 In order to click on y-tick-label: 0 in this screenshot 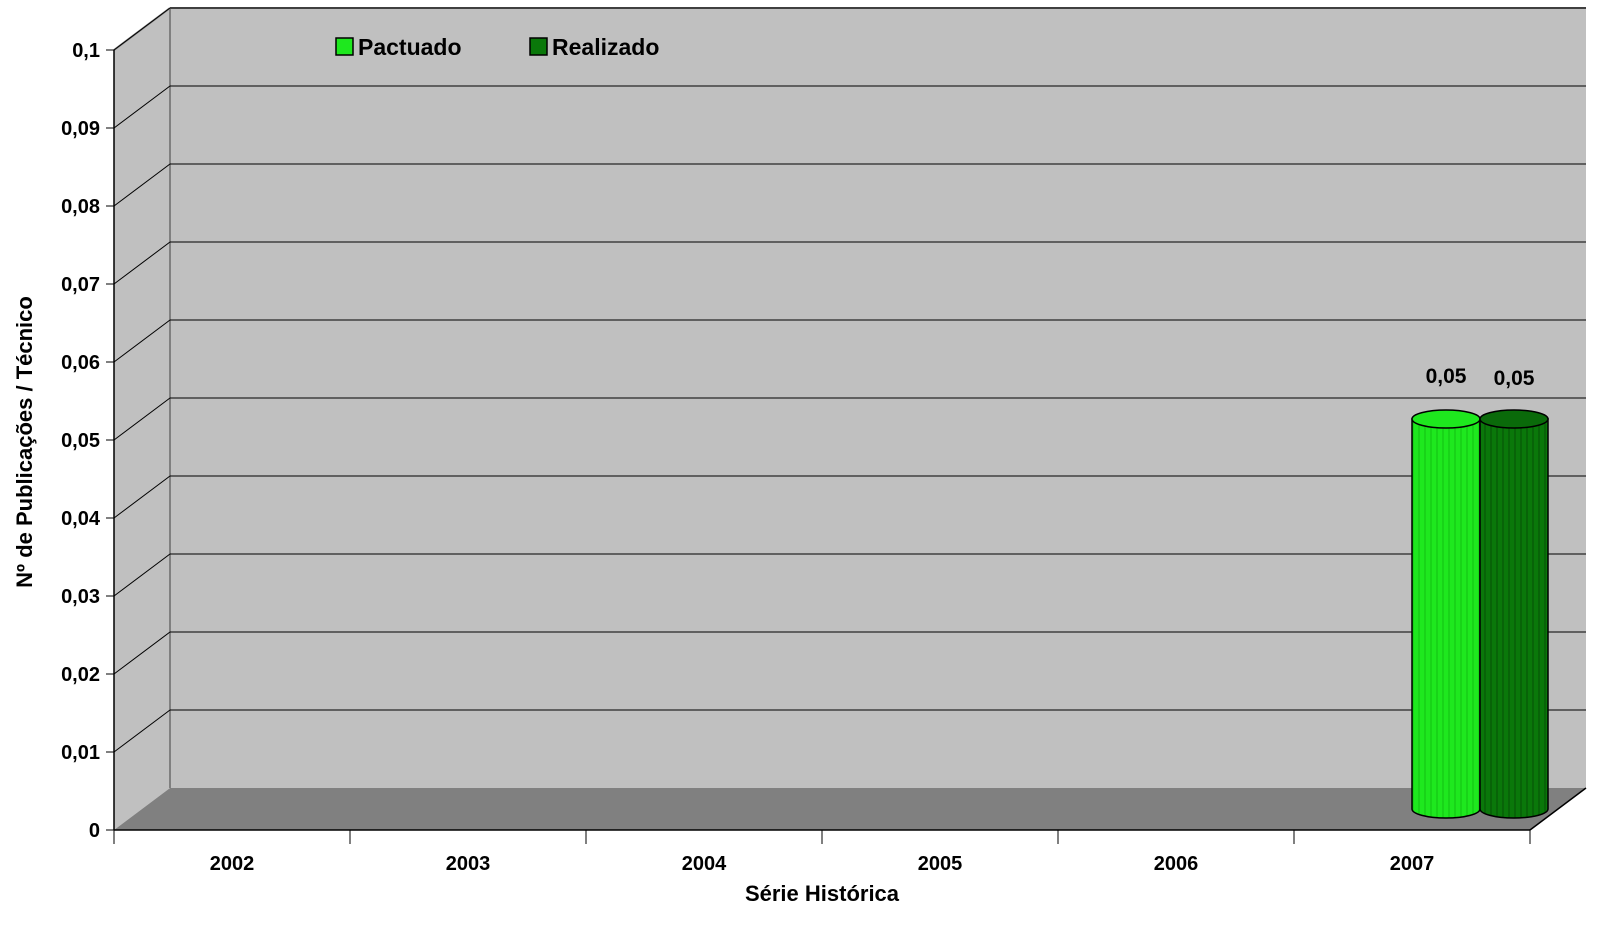, I will do `click(94, 831)`.